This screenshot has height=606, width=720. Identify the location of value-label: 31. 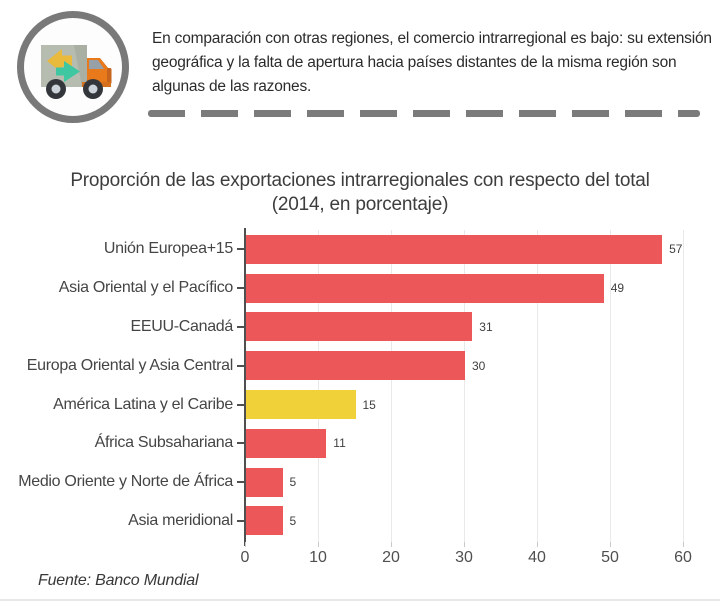
(486, 326).